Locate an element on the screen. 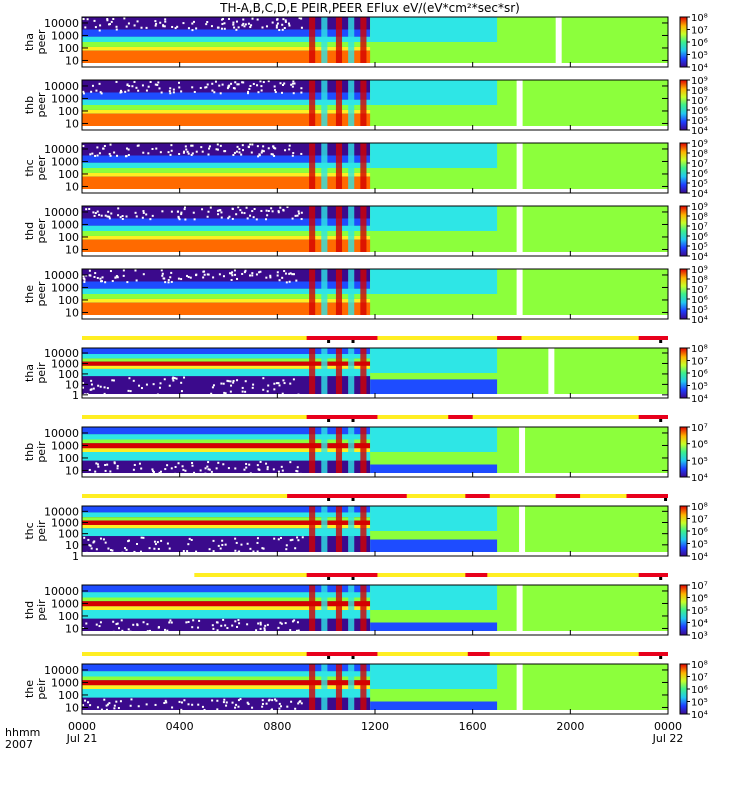 The height and width of the screenshot is (800, 750). colorbar-tick-label: 10⁵ is located at coordinates (699, 56).